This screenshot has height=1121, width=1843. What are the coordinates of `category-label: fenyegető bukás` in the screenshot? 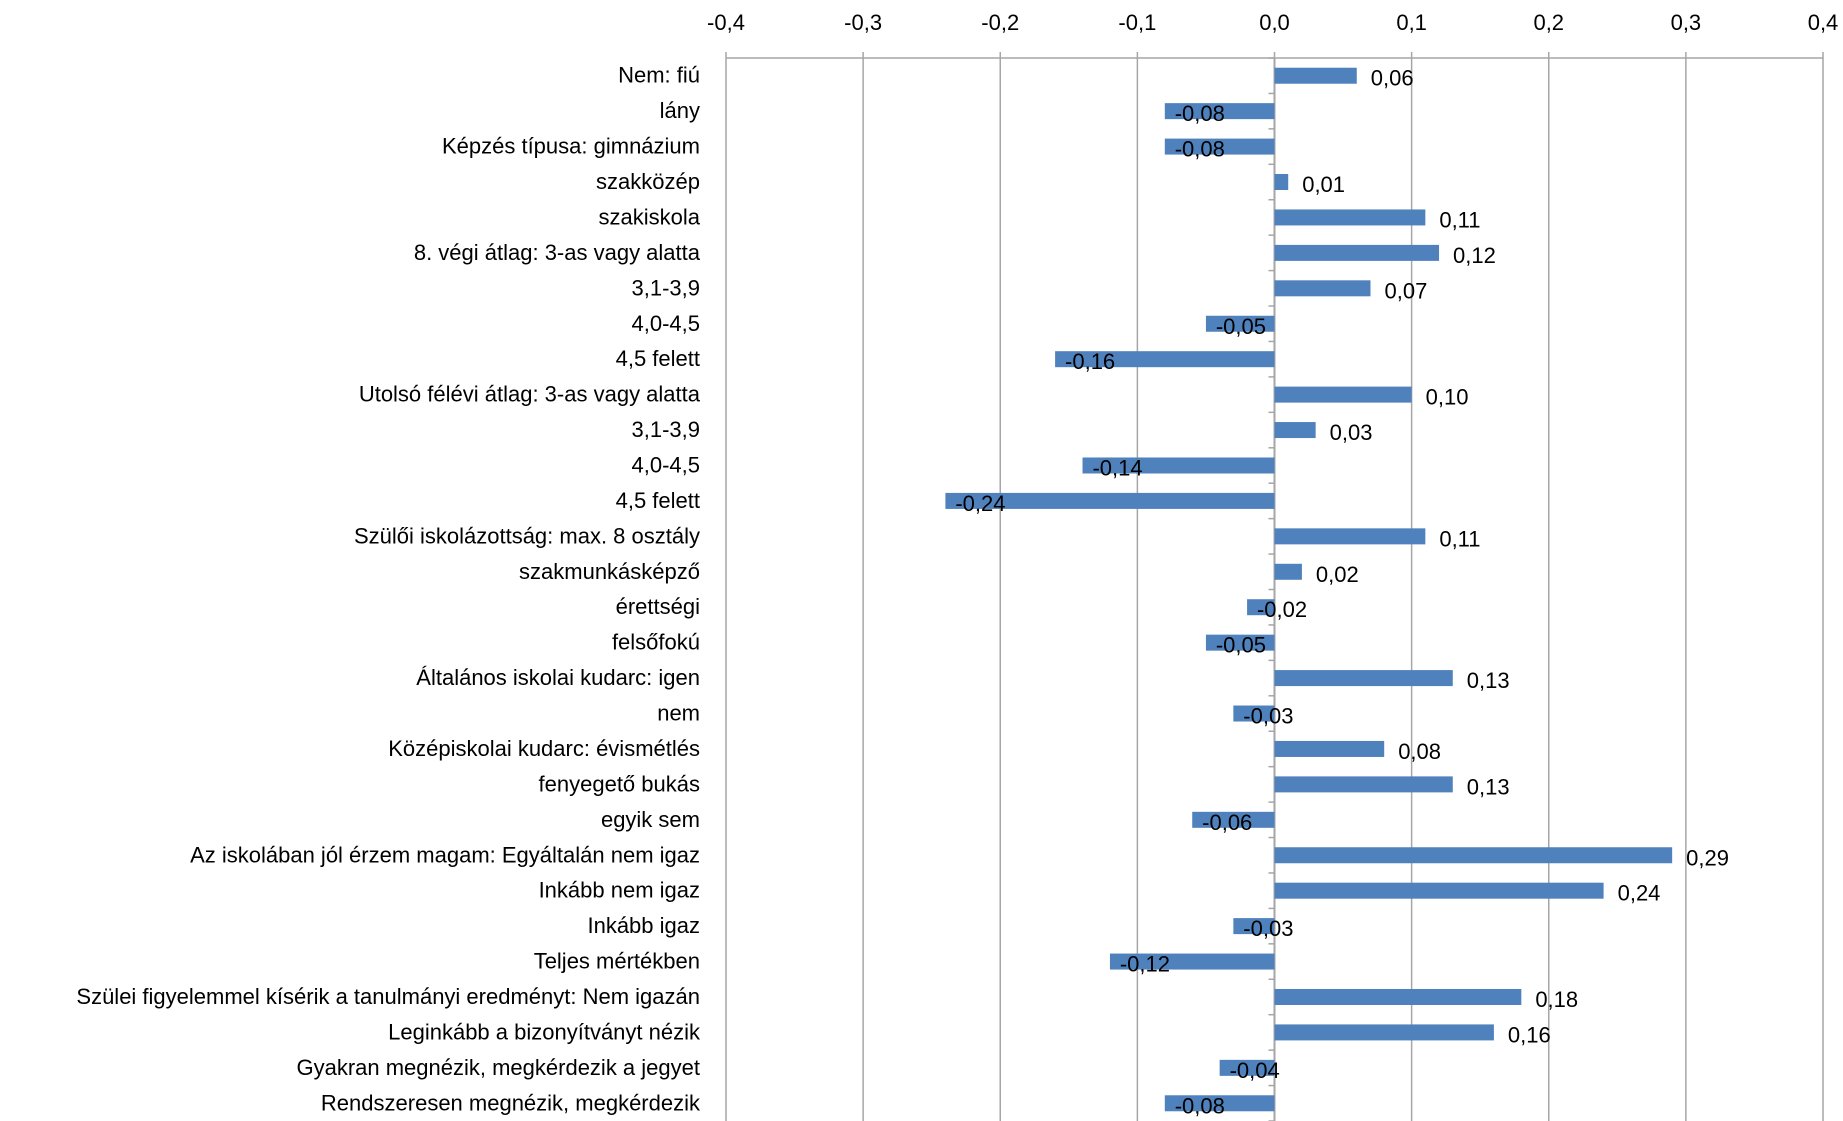 It's located at (619, 783).